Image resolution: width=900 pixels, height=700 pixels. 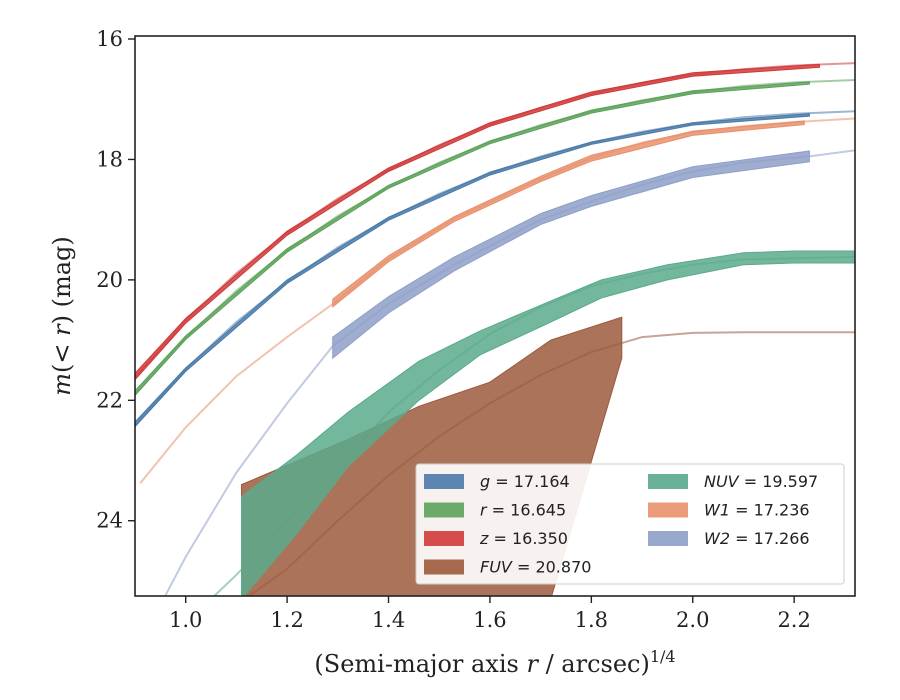 I want to click on x-tick-label: 1.4, so click(x=388, y=620).